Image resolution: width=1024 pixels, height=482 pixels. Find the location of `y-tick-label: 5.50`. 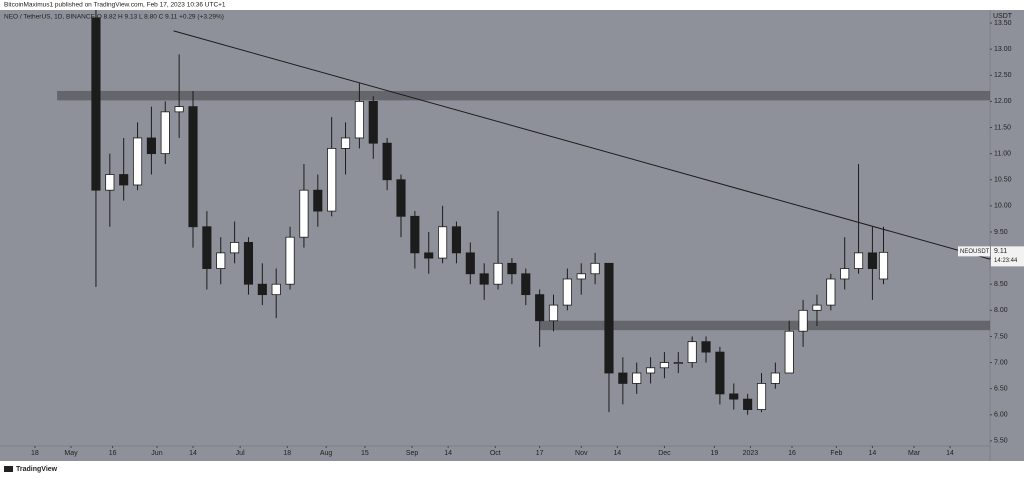

y-tick-label: 5.50 is located at coordinates (1001, 441).